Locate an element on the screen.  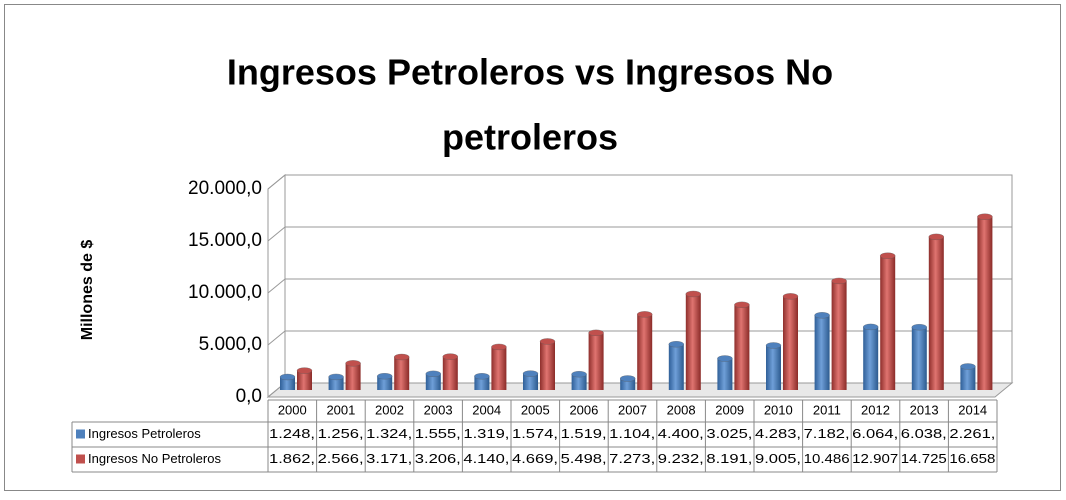
x-tick-label: 2014 is located at coordinates (972, 409).